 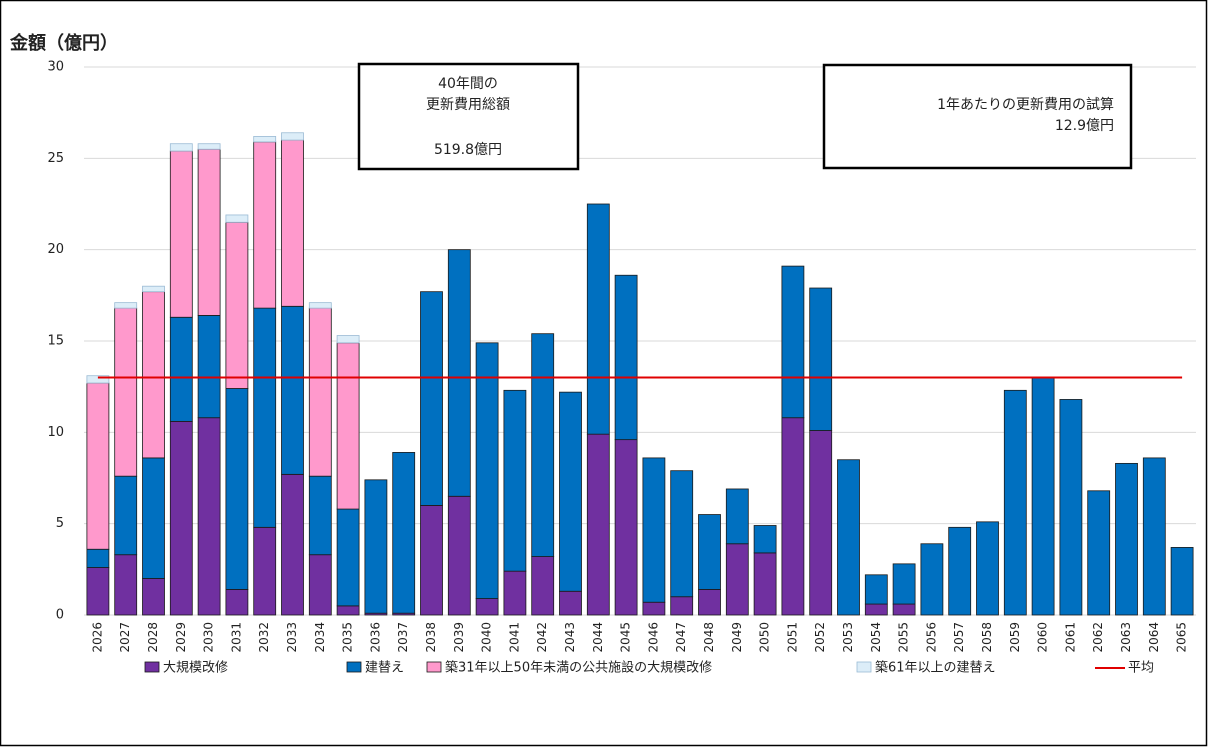 What do you see at coordinates (403, 637) in the screenshot?
I see `x-tick-label: 2037` at bounding box center [403, 637].